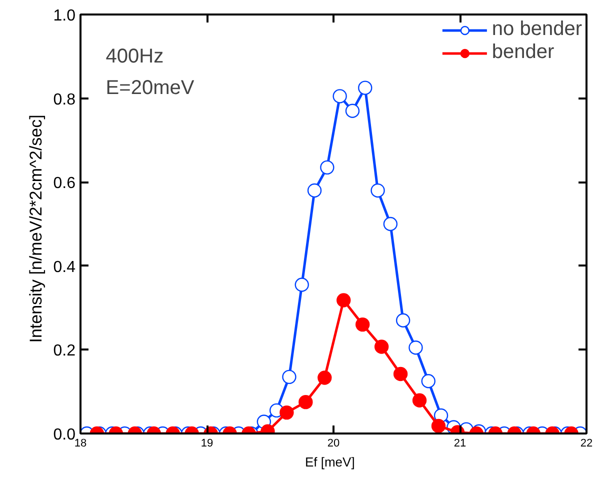 Image resolution: width=604 pixels, height=493 pixels. I want to click on x-tick-label: 22, so click(586, 444).